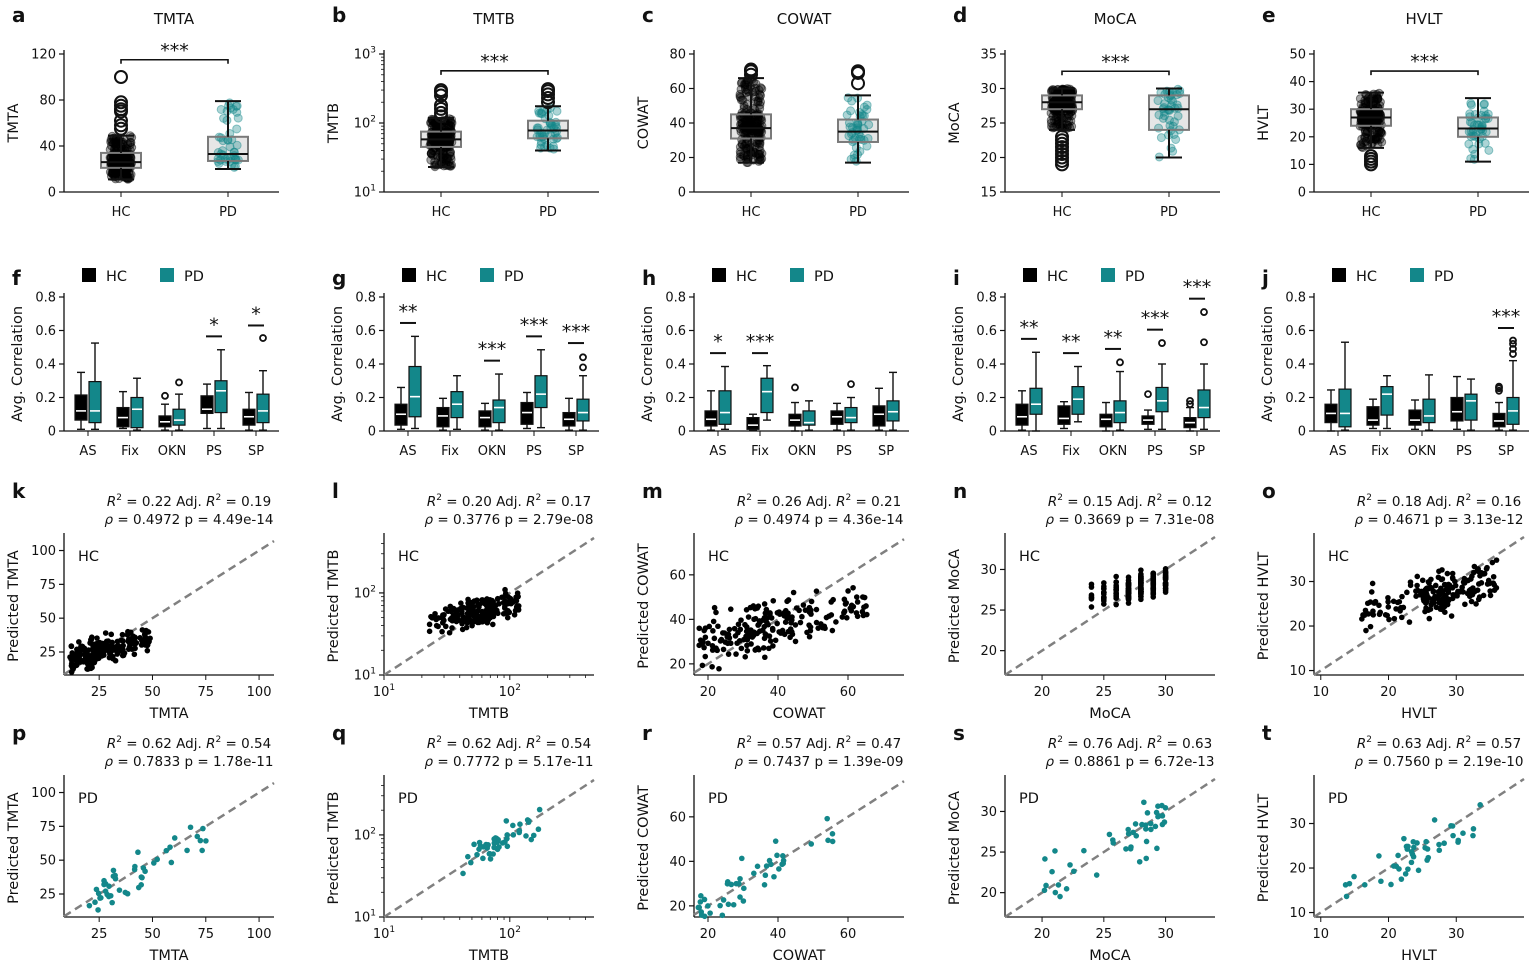 The height and width of the screenshot is (970, 1535). Describe the element at coordinates (510, 691) in the screenshot. I see `x-tick-label: 102` at that location.